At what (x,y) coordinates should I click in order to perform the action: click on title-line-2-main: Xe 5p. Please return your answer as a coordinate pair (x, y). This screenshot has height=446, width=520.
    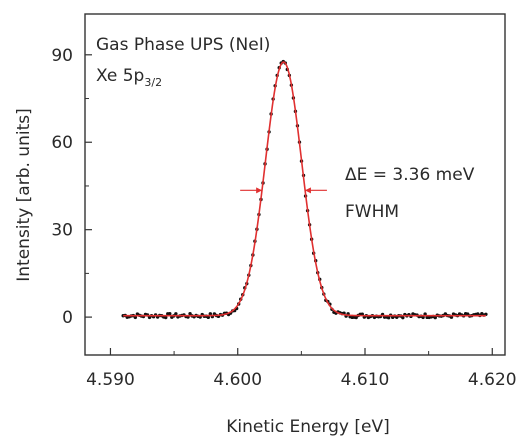
    Looking at the image, I should click on (120, 76).